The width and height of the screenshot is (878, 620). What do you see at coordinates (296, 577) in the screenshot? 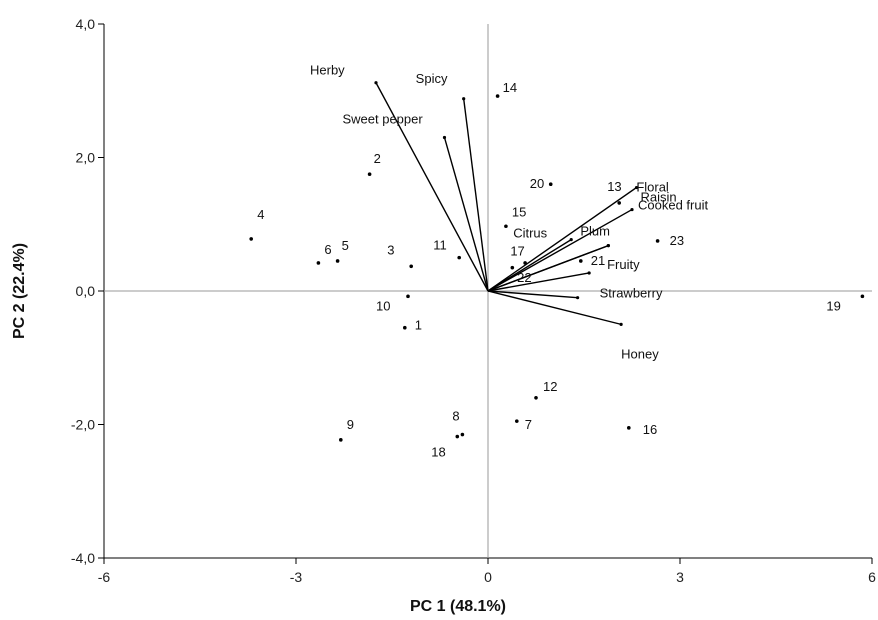
I see `x-tick-label: -3` at bounding box center [296, 577].